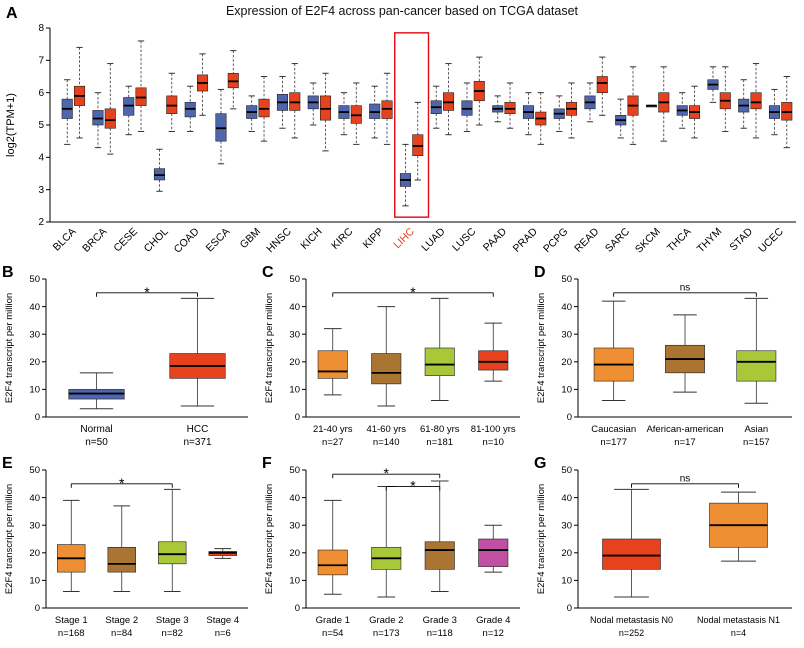 The image size is (804, 648). What do you see at coordinates (439, 442) in the screenshot?
I see `svg-text: n=181` at bounding box center [439, 442].